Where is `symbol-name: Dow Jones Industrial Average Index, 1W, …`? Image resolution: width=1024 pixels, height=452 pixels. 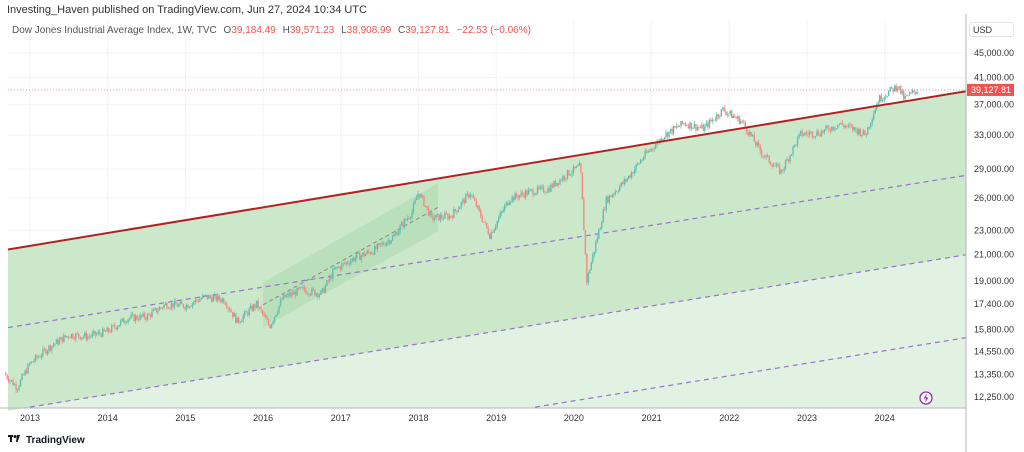 symbol-name: Dow Jones Industrial Average Index, 1W, … is located at coordinates (114, 30).